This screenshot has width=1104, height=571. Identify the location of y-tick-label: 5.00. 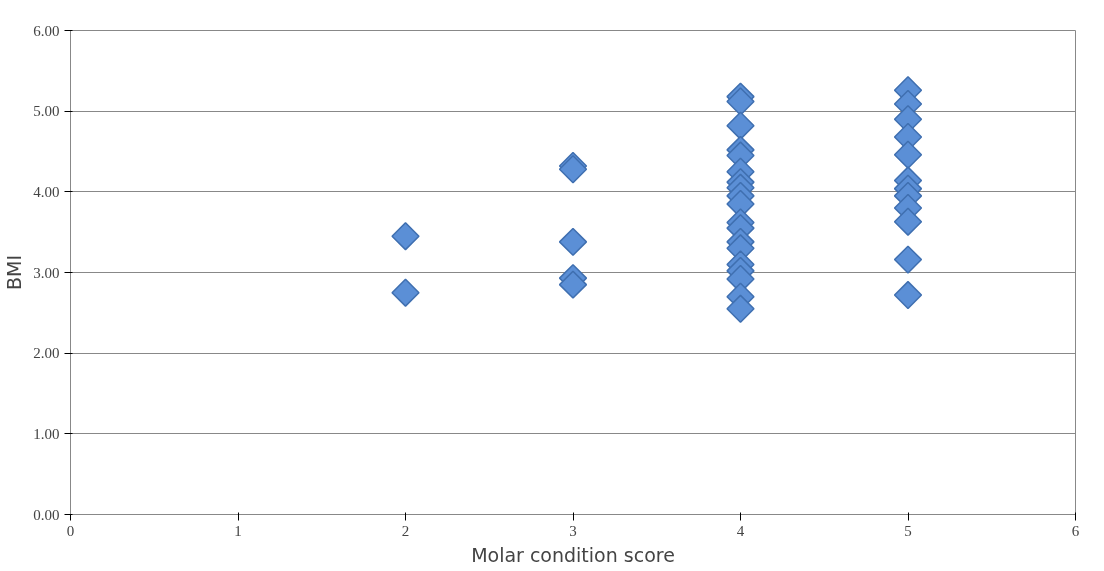
(46, 111).